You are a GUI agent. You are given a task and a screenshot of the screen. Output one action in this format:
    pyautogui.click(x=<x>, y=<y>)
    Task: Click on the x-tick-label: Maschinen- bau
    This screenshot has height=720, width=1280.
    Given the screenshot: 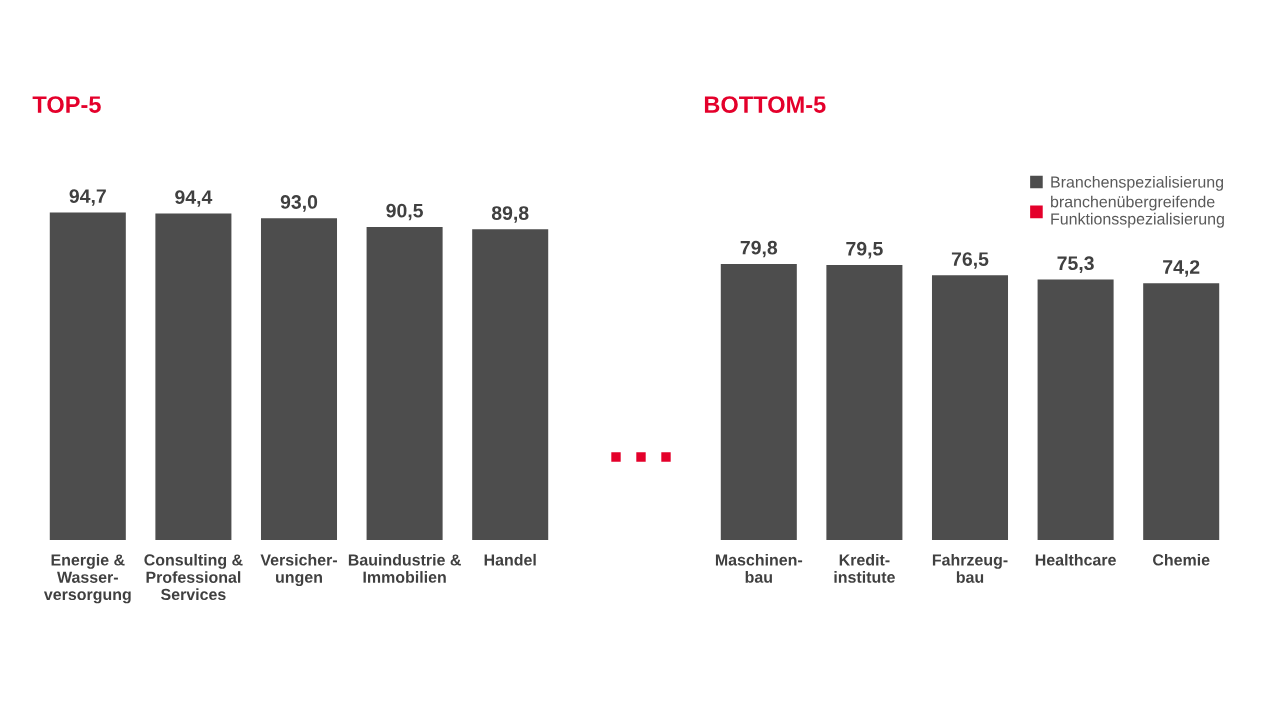 What is the action you would take?
    pyautogui.click(x=759, y=568)
    